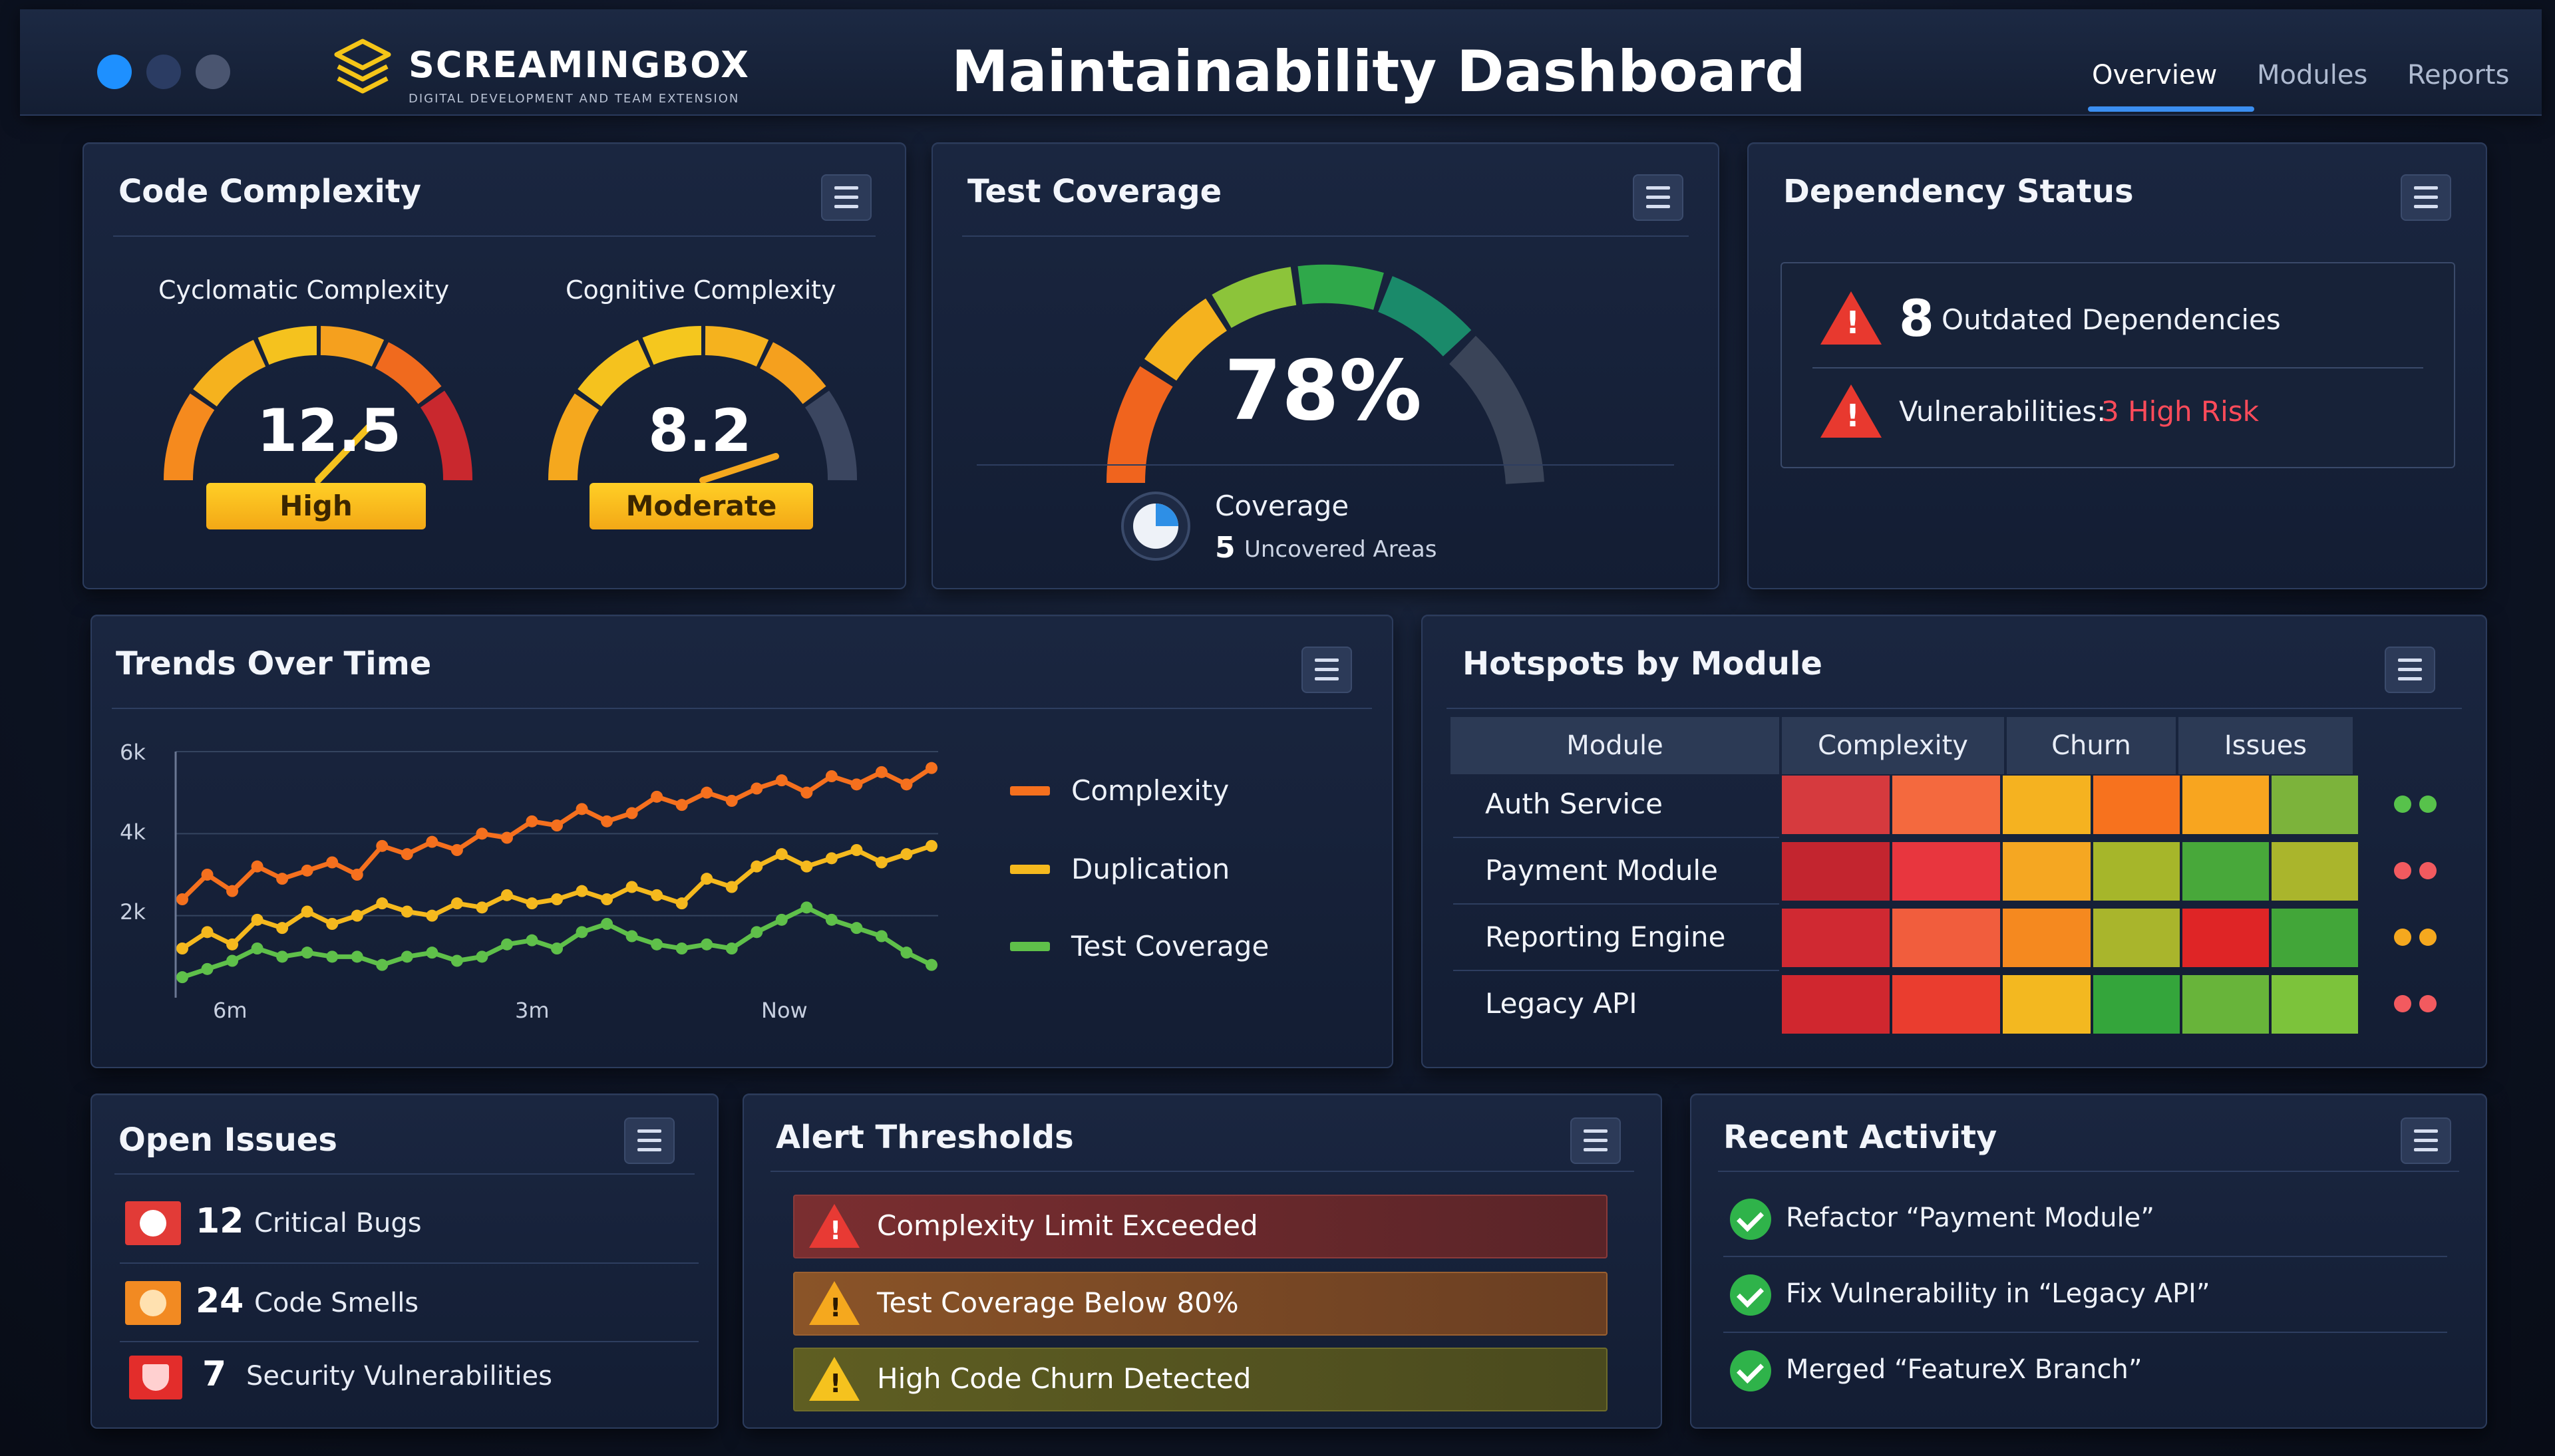  What do you see at coordinates (155, 1377) in the screenshot?
I see `security-icon` at bounding box center [155, 1377].